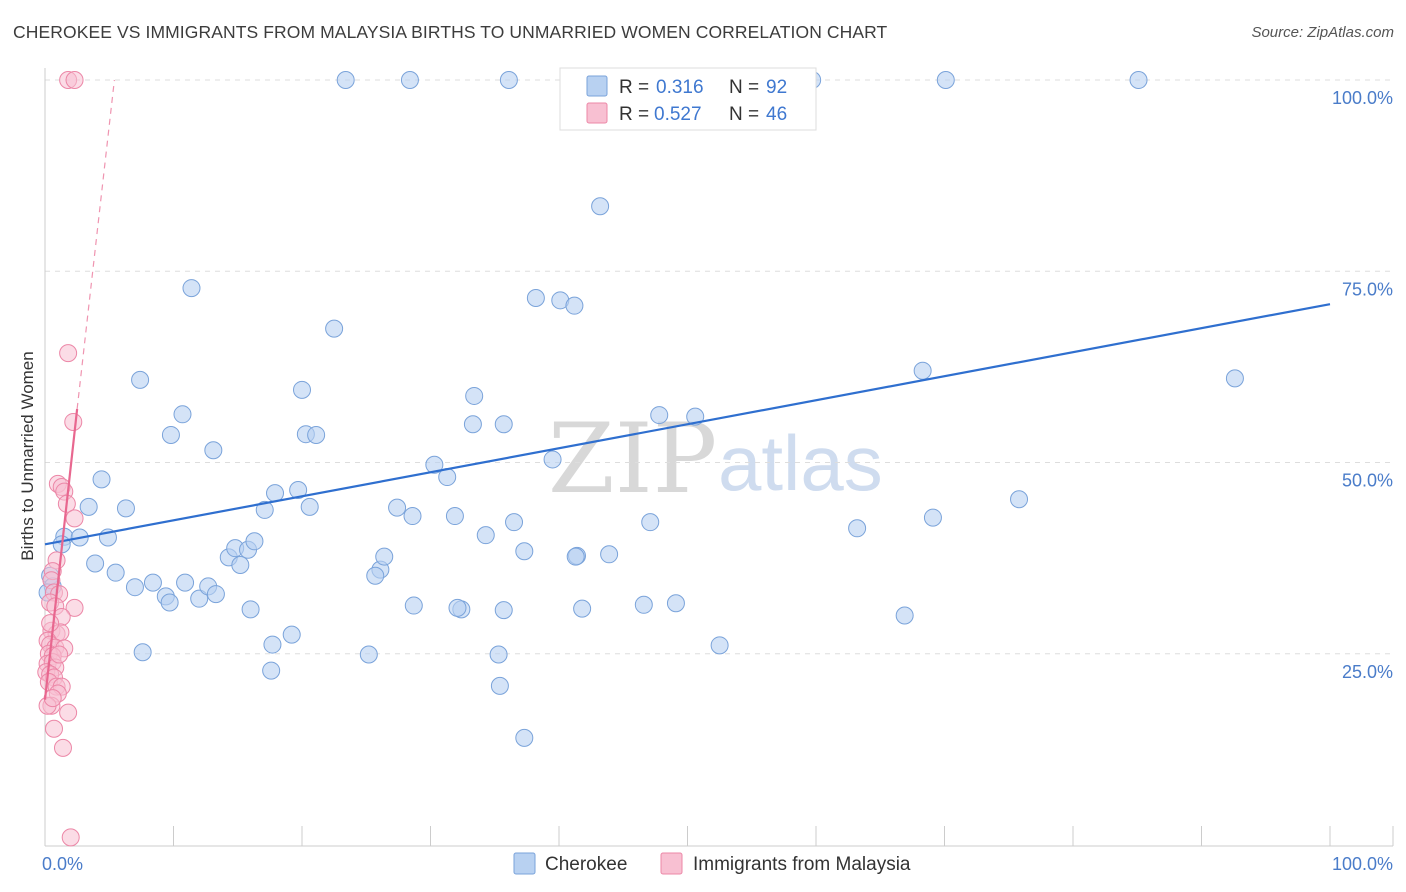 This screenshot has width=1406, height=892. What do you see at coordinates (597, 86) in the screenshot?
I see `legend-swatch-cherokee` at bounding box center [597, 86].